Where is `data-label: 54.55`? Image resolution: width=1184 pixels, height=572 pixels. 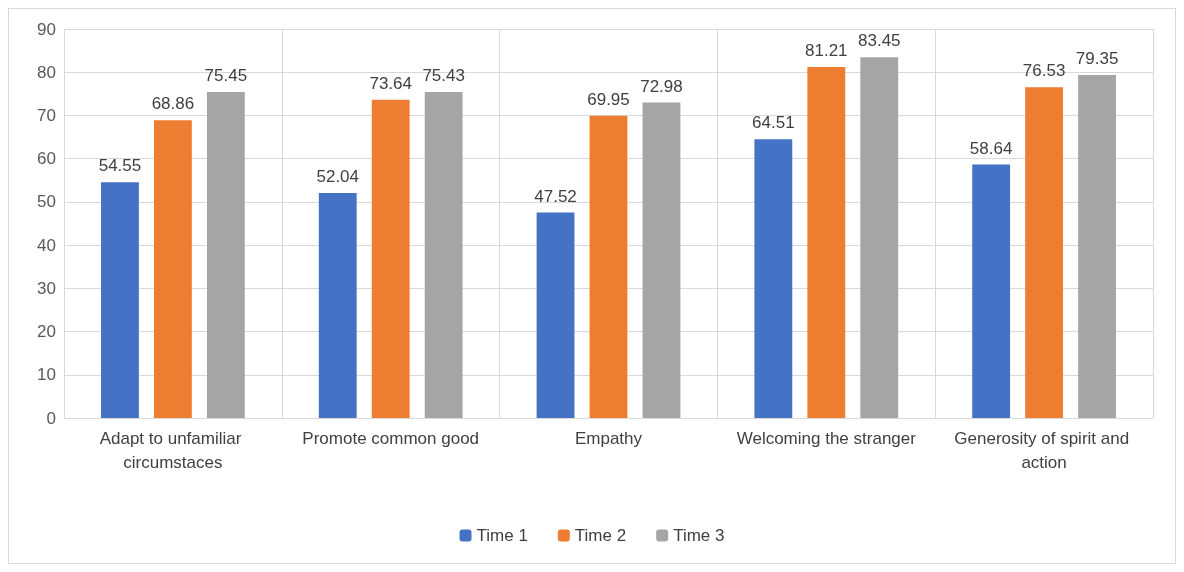
data-label: 54.55 is located at coordinates (120, 166).